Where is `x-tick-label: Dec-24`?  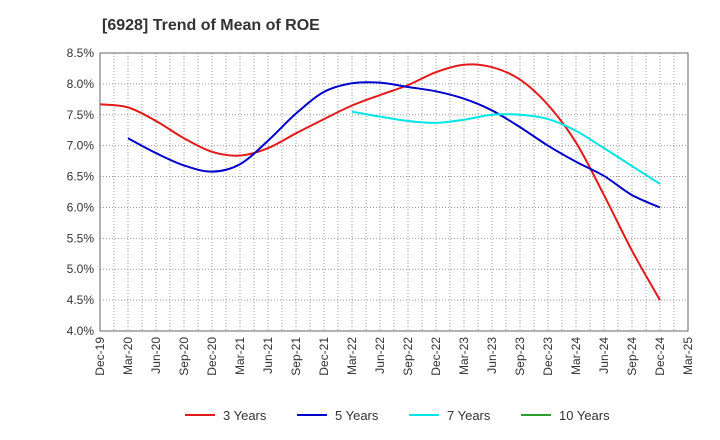 x-tick-label: Dec-24 is located at coordinates (660, 356).